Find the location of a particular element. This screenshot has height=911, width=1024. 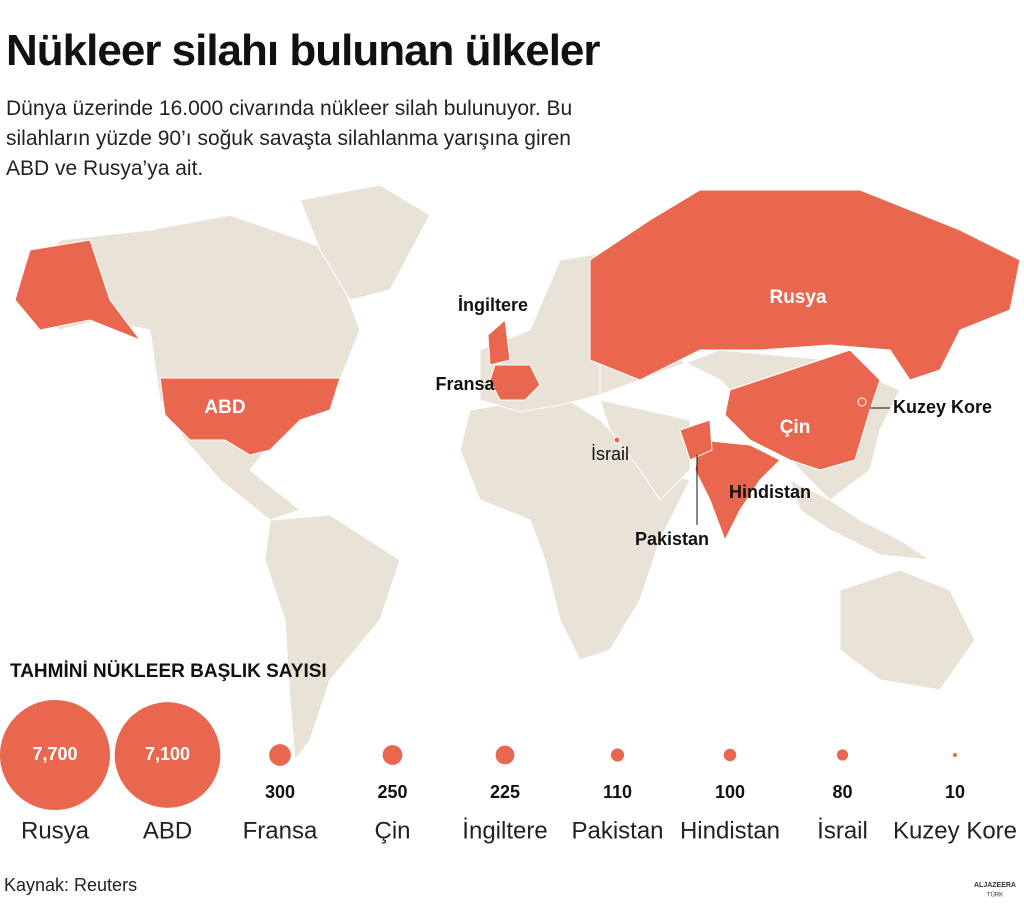

value-label: 7,100 is located at coordinates (167, 754).